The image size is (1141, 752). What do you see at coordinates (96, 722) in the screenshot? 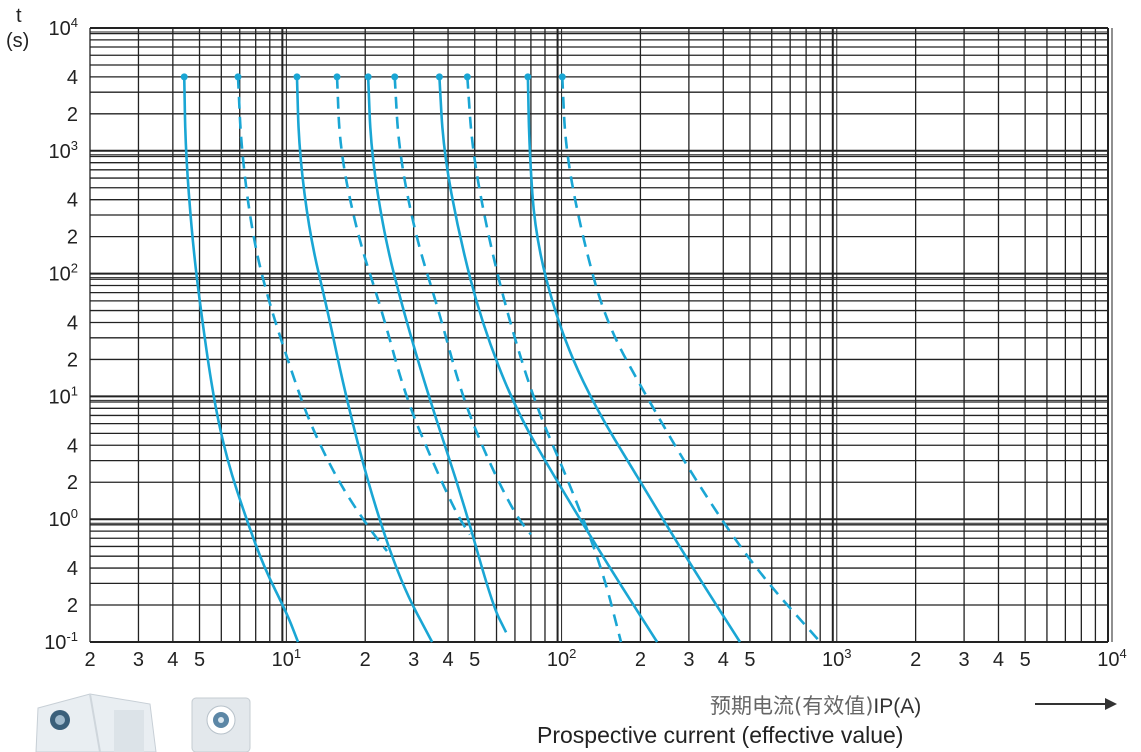
I see `fuse-holder-photo-icon` at bounding box center [96, 722].